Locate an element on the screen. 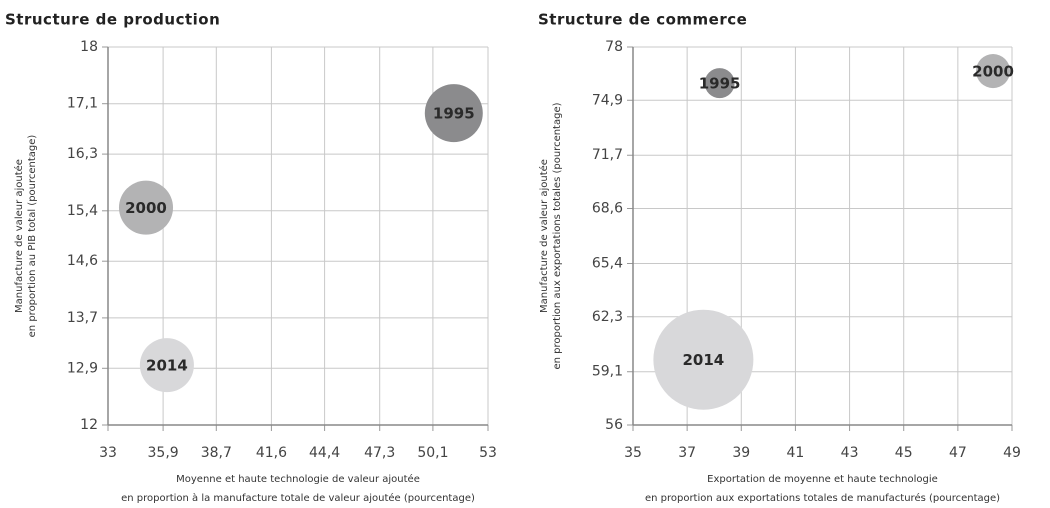  y-tick-label: 59,1 is located at coordinates (607, 372).